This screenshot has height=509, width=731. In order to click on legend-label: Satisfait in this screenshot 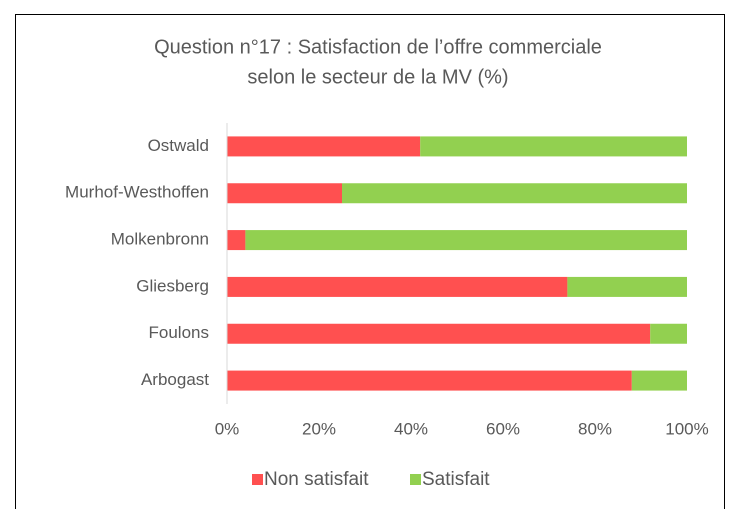, I will do `click(456, 479)`.